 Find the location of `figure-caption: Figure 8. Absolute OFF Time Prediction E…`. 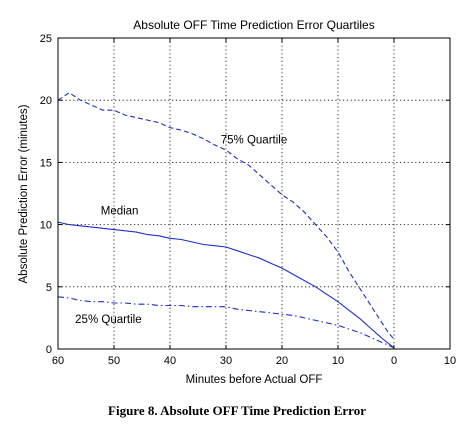

figure-caption: Figure 8. Absolute OFF Time Prediction E… is located at coordinates (237, 410).